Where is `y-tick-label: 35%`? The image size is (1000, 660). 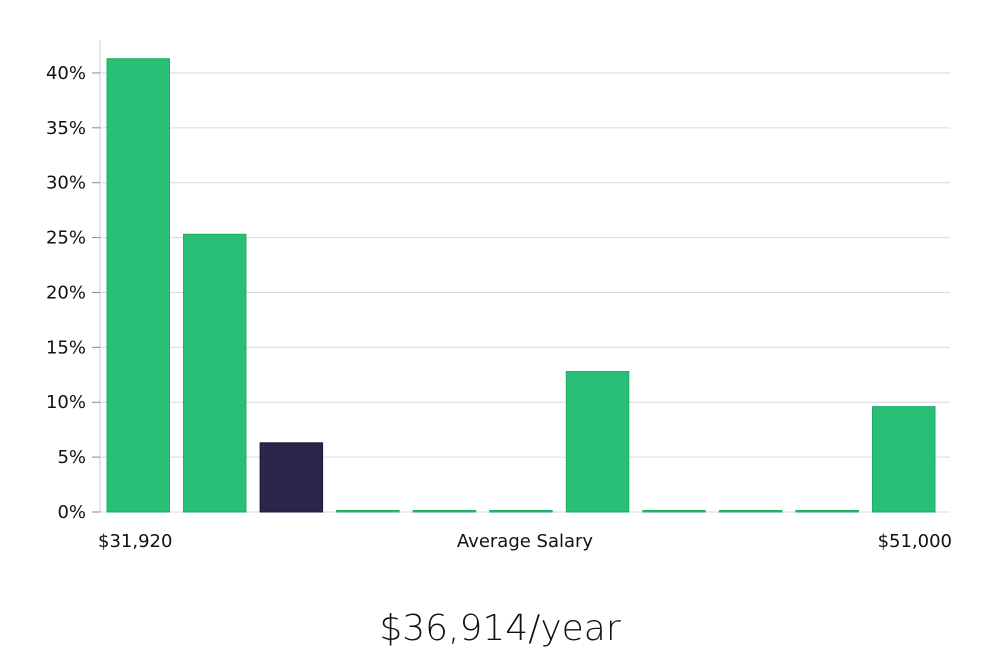
y-tick-label: 35% is located at coordinates (66, 128).